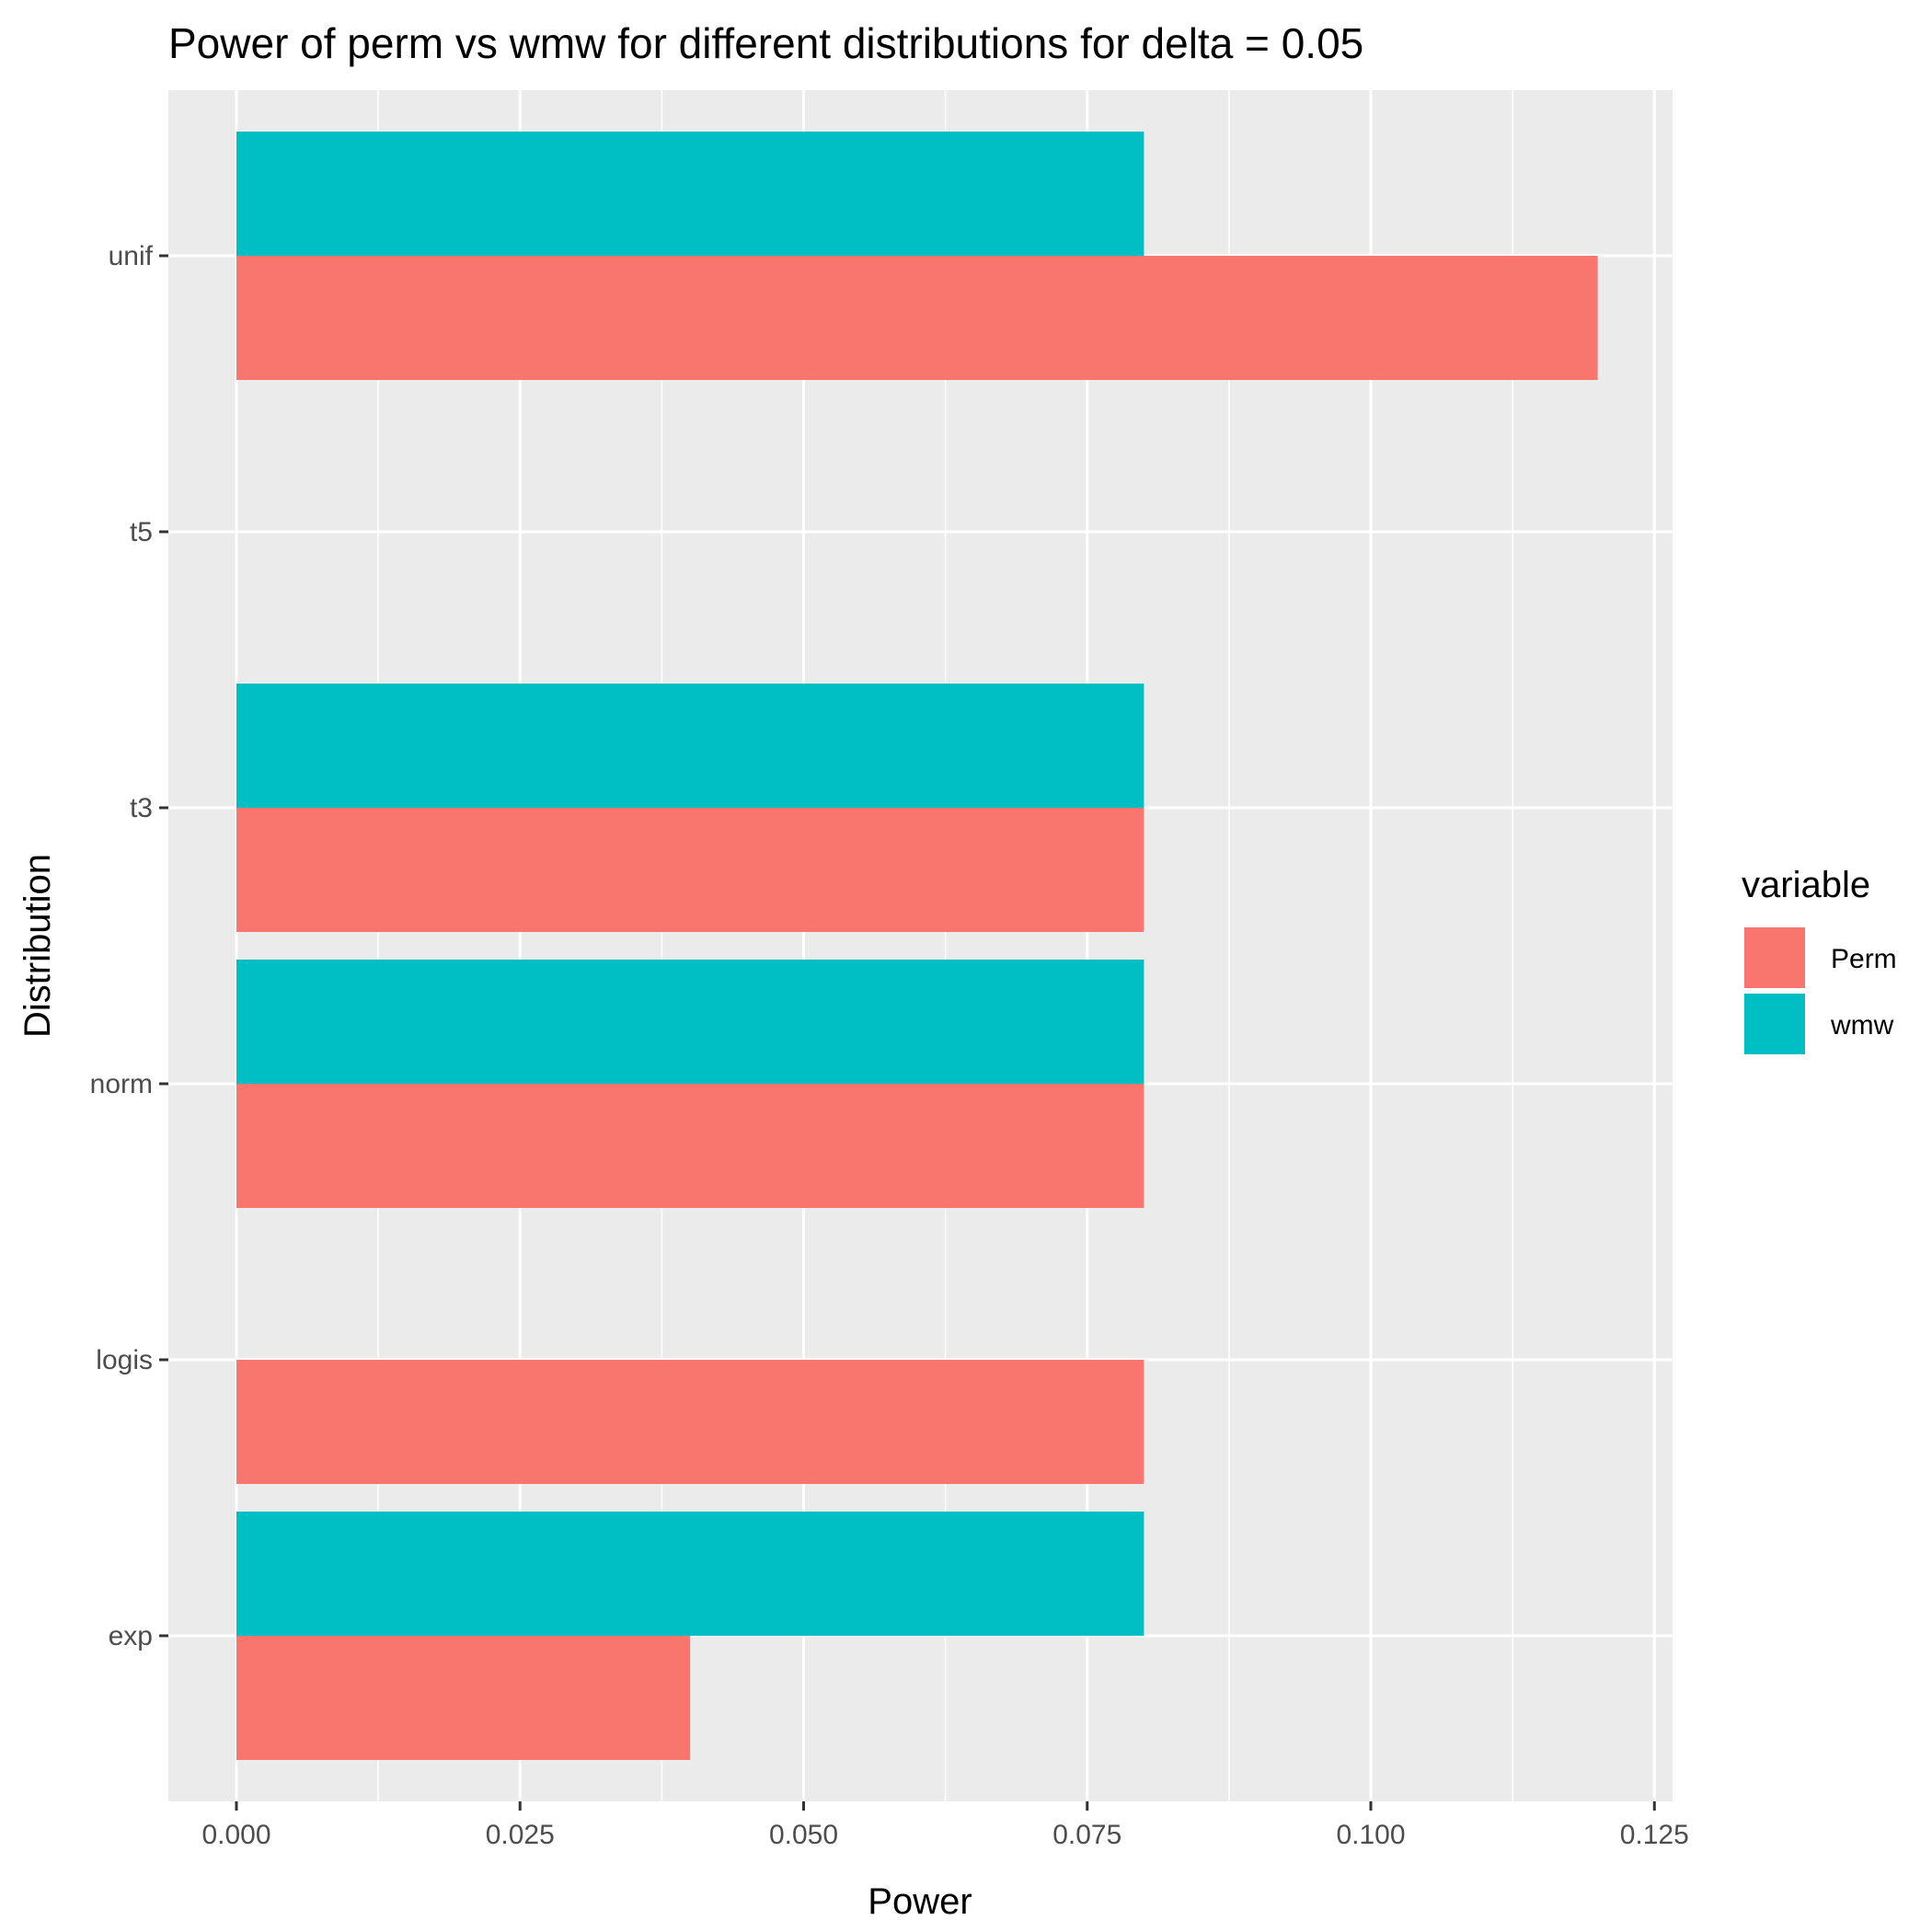 Image resolution: width=1932 pixels, height=1932 pixels. What do you see at coordinates (131, 1636) in the screenshot?
I see `y-tick-label: exp` at bounding box center [131, 1636].